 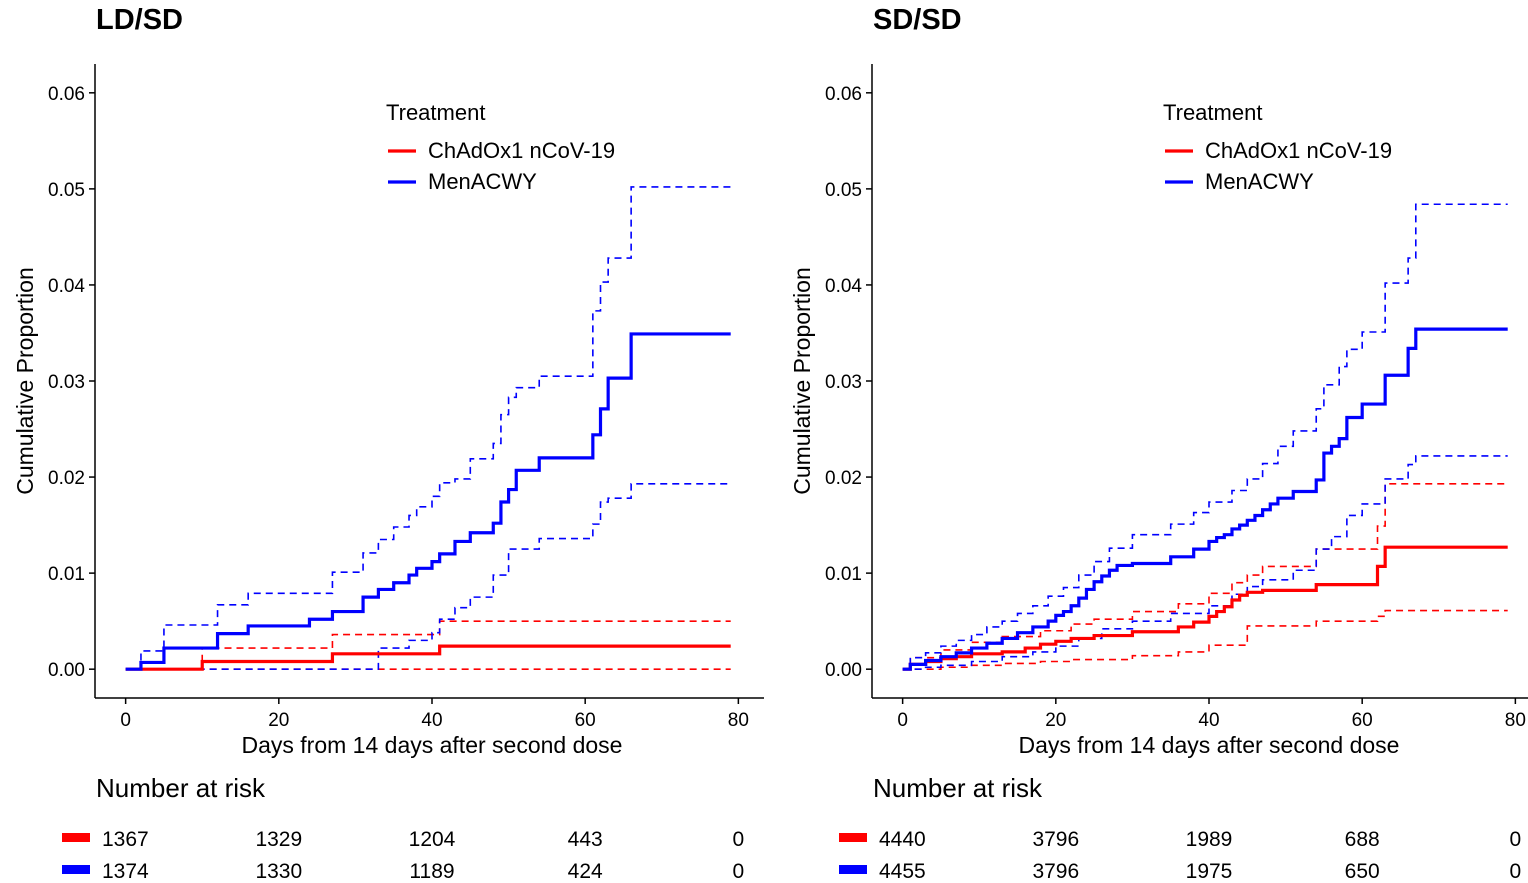 I want to click on panel-title: SD/SD, so click(x=917, y=20).